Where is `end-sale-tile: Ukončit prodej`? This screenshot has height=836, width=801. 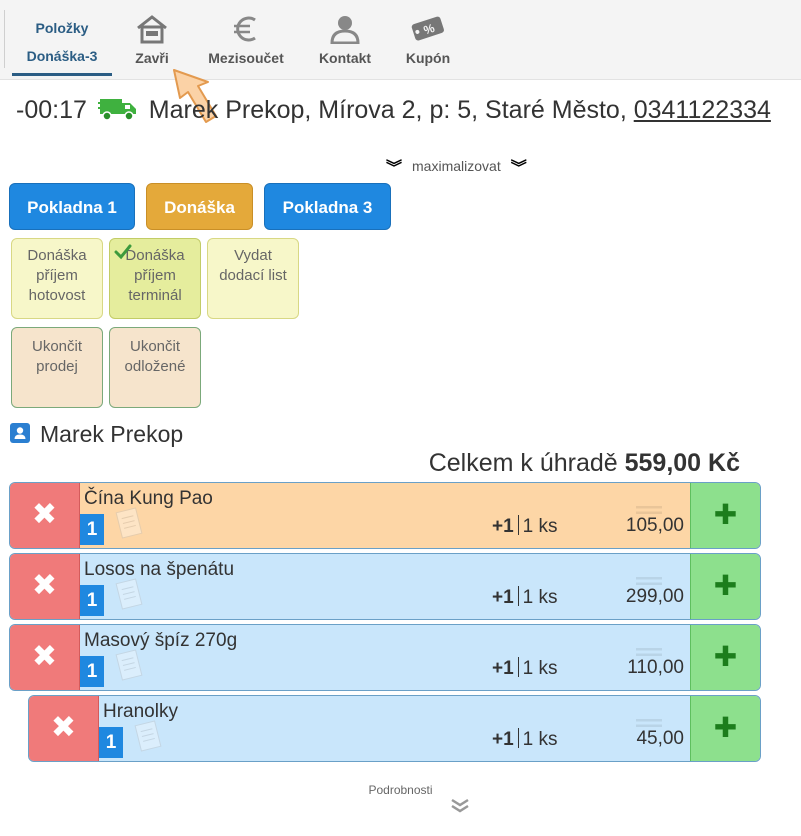 end-sale-tile: Ukončit prodej is located at coordinates (57, 367).